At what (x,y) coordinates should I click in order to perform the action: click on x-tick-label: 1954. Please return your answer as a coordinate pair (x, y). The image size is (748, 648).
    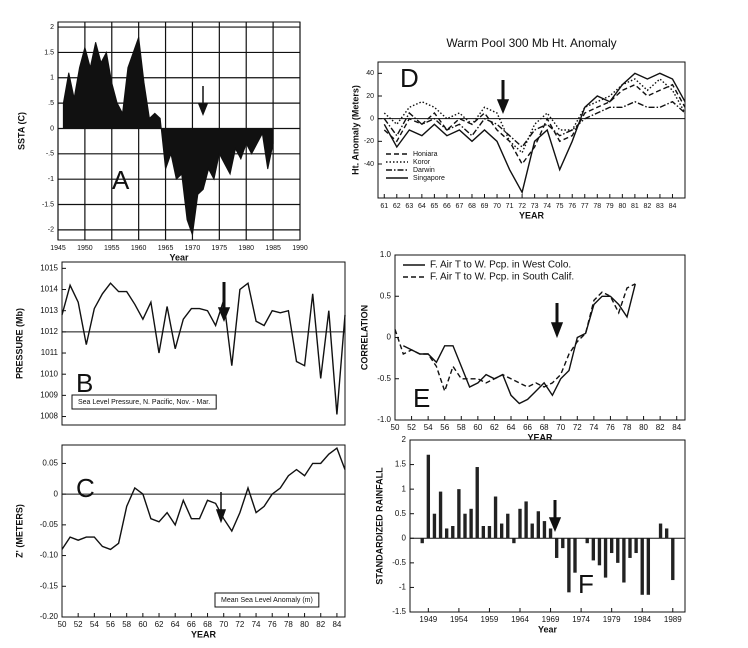
    Looking at the image, I should click on (459, 619).